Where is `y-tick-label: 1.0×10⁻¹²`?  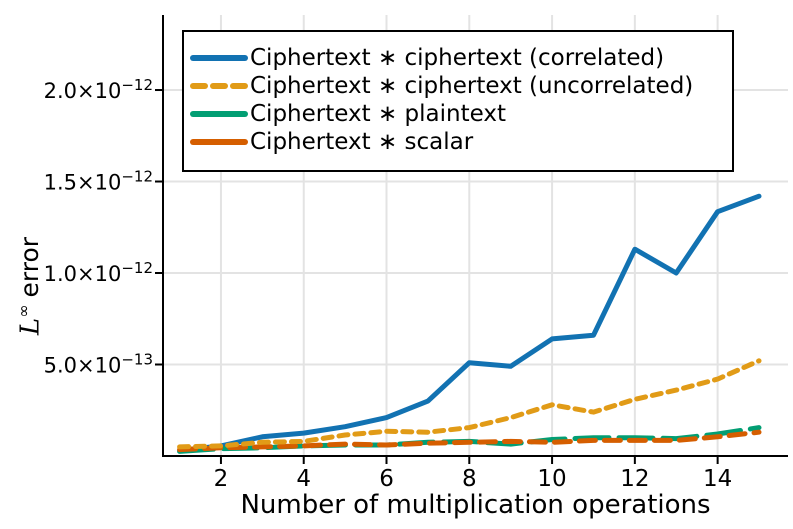 y-tick-label: 1.0×10⁻¹² is located at coordinates (98, 272).